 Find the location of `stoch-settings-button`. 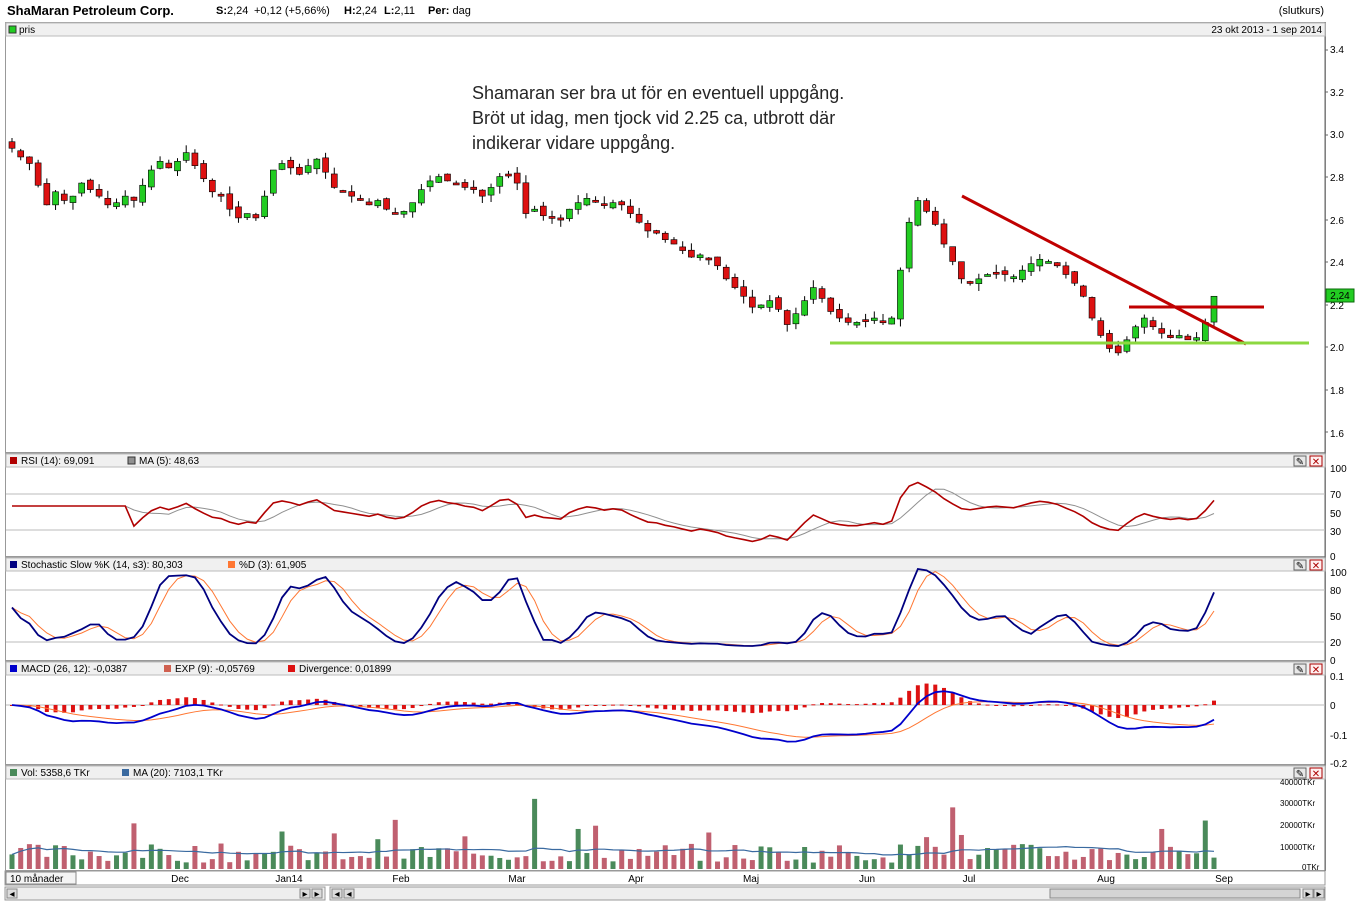

stoch-settings-button is located at coordinates (1300, 565).